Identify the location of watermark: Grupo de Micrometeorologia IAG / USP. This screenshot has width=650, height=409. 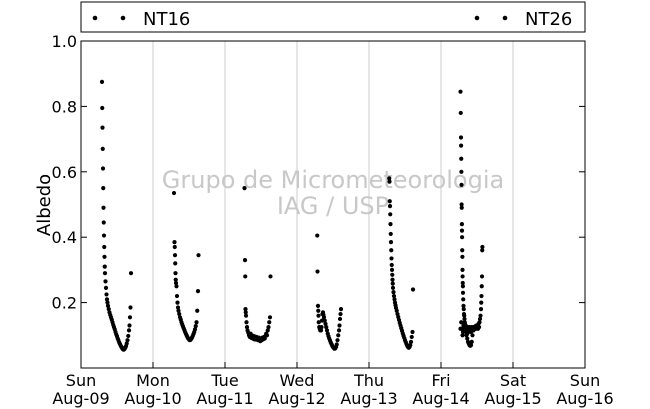
(333, 193).